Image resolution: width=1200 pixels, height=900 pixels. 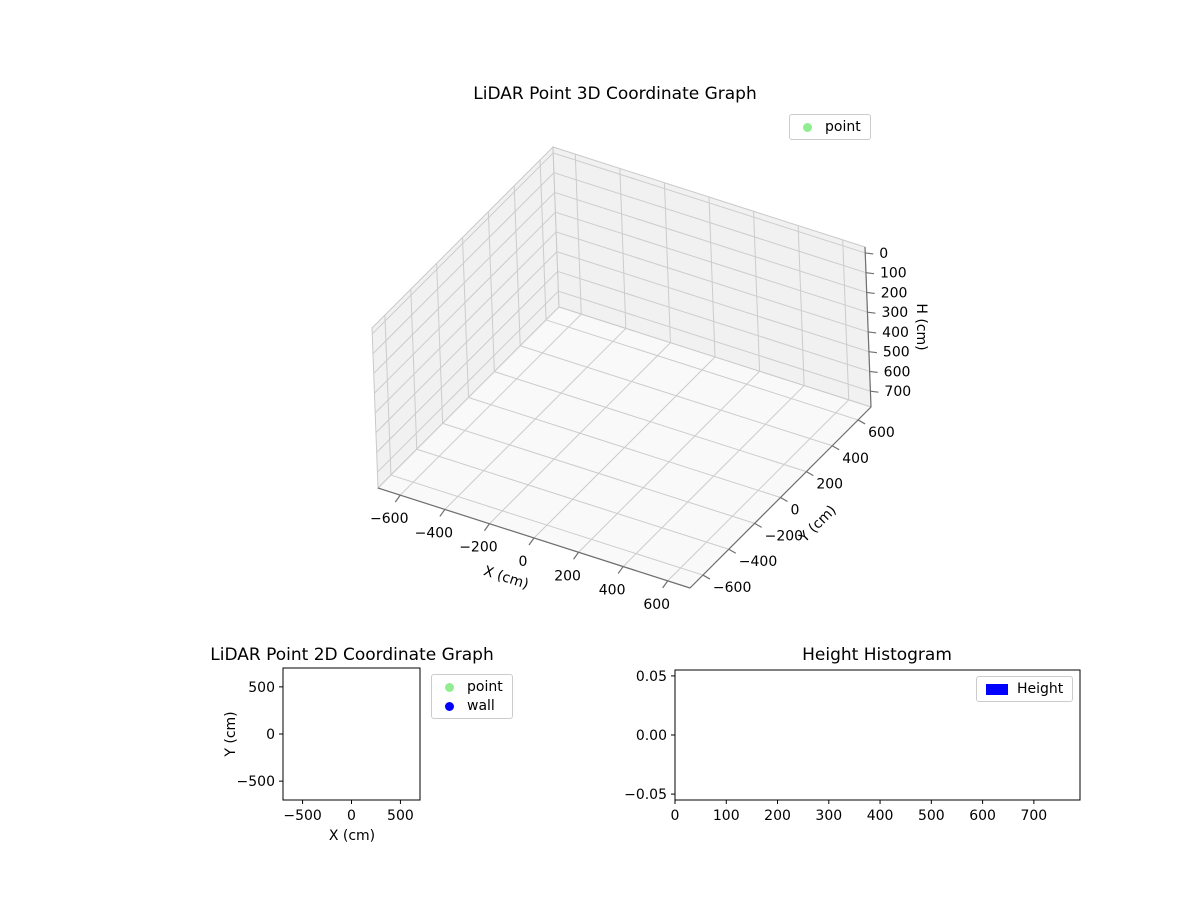 I want to click on z-tick-label: 300, so click(x=894, y=313).